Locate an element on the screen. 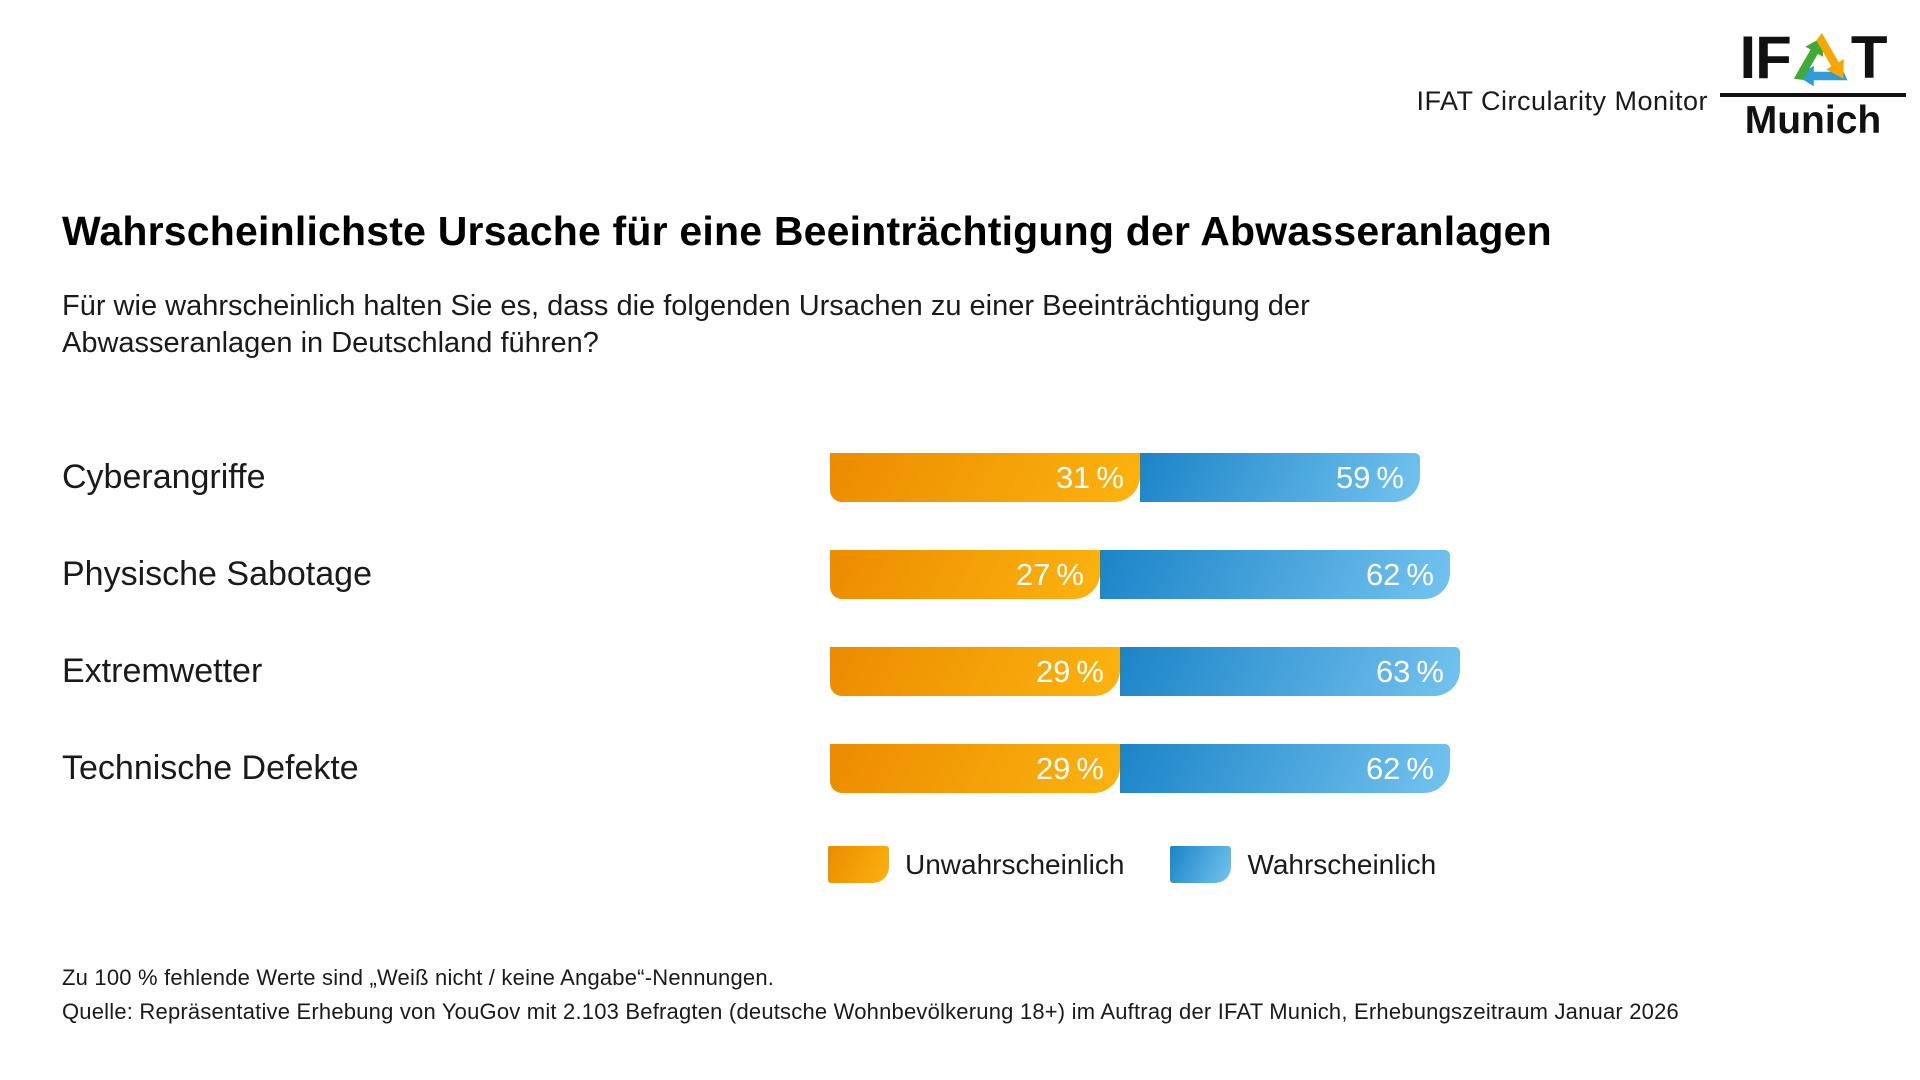 The image size is (1920, 1080). logo-divider is located at coordinates (1813, 95).